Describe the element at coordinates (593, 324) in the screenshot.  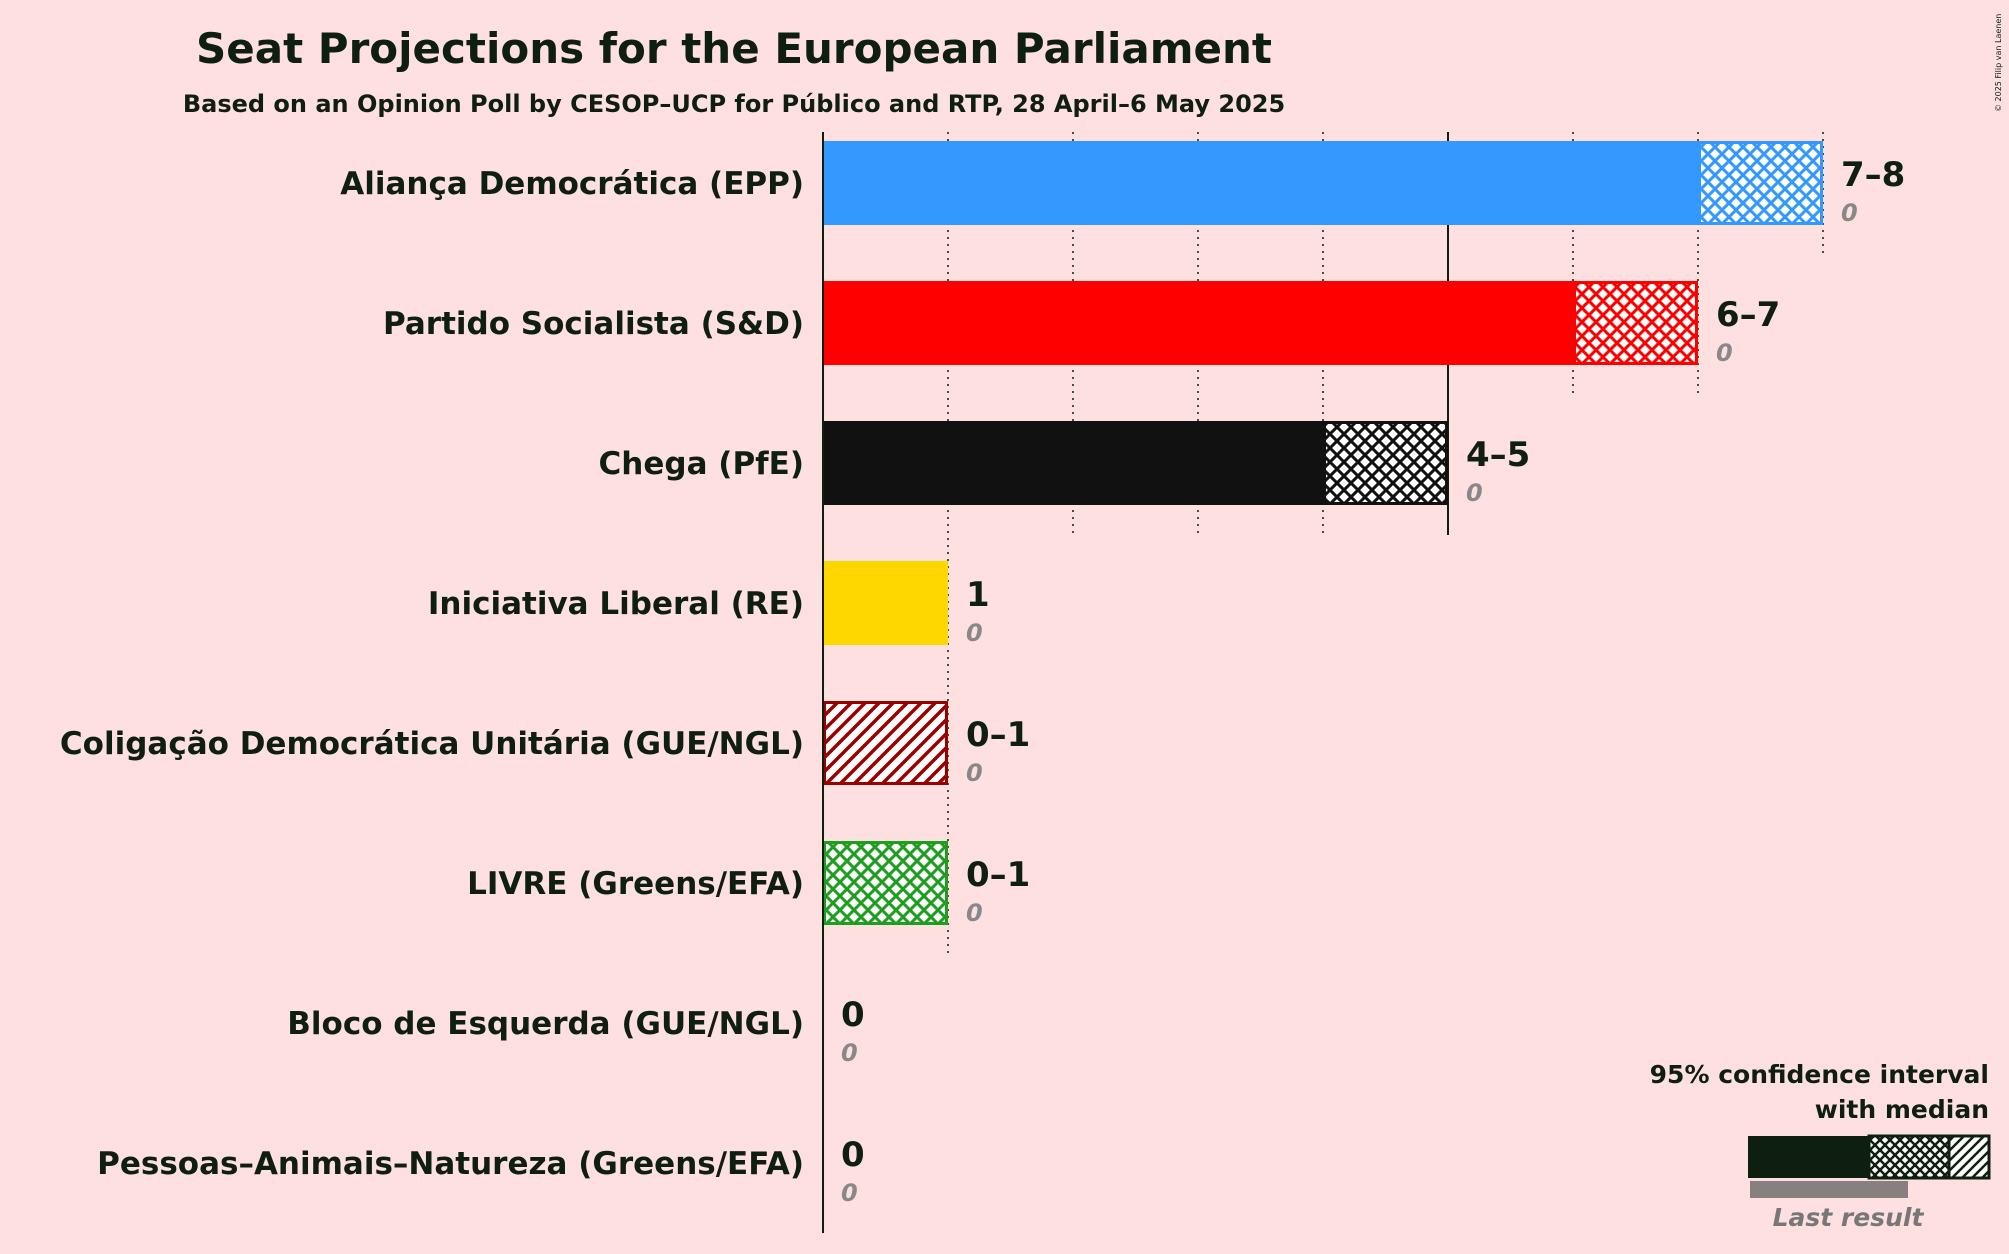
I see `party-label: Partido Socialista (S&D)` at that location.